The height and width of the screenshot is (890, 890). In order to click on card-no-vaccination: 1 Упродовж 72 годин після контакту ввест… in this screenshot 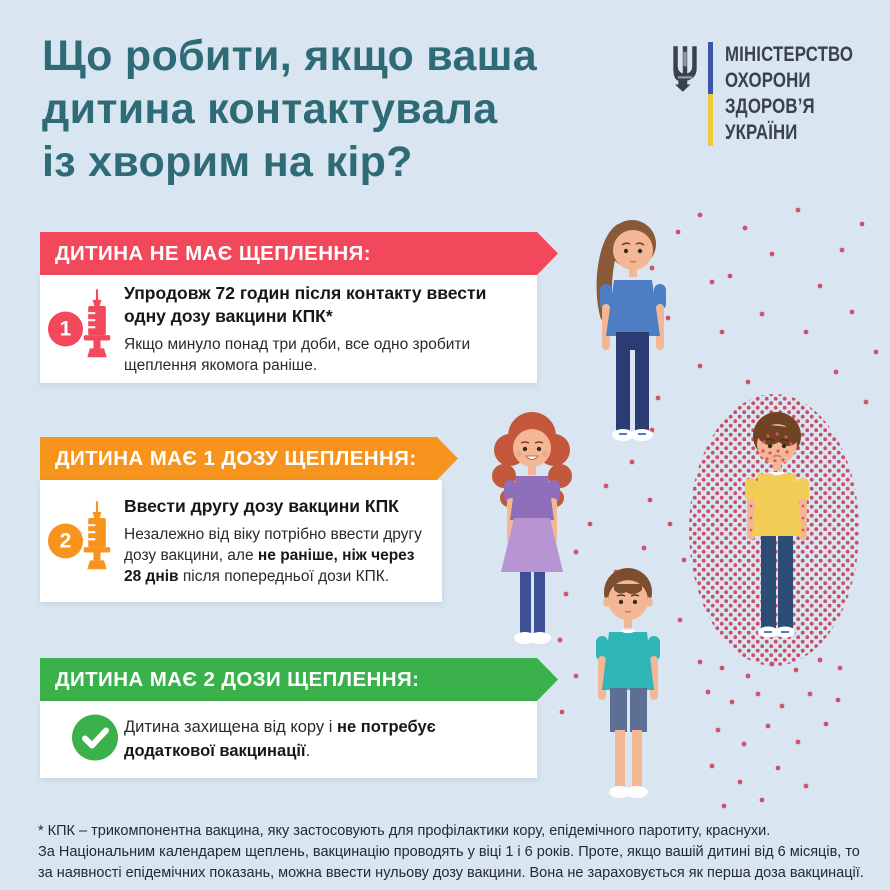, I will do `click(288, 329)`.